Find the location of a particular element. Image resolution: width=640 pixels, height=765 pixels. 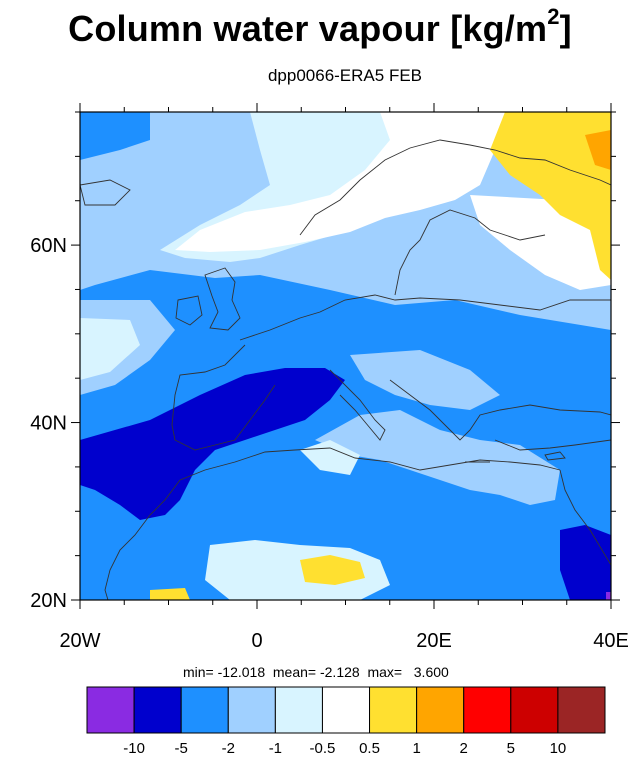

coast-redsea is located at coordinates (585, 517).